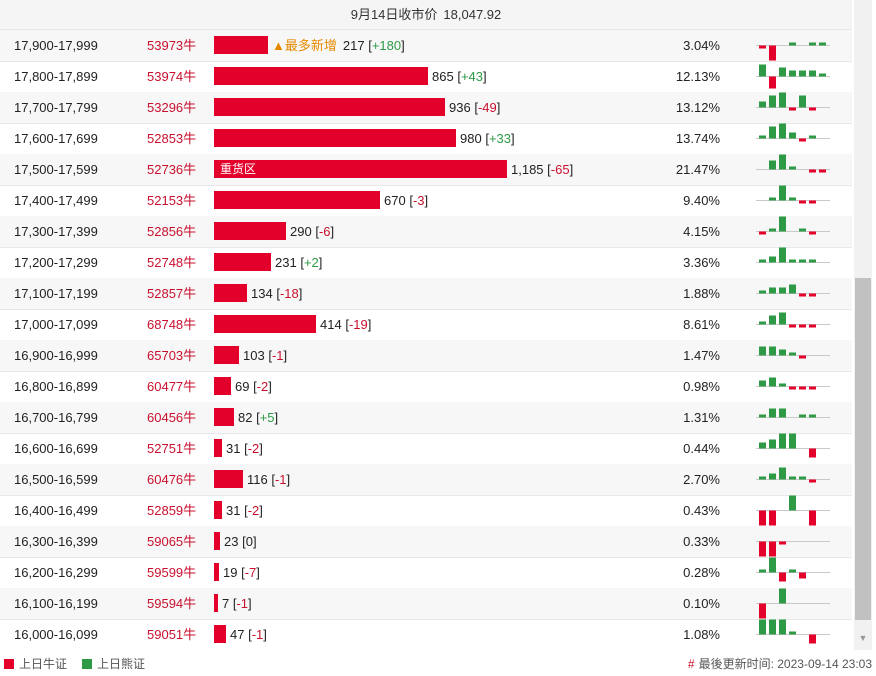 The height and width of the screenshot is (676, 876). I want to click on bull-code-link: 52853牛, so click(172, 138).